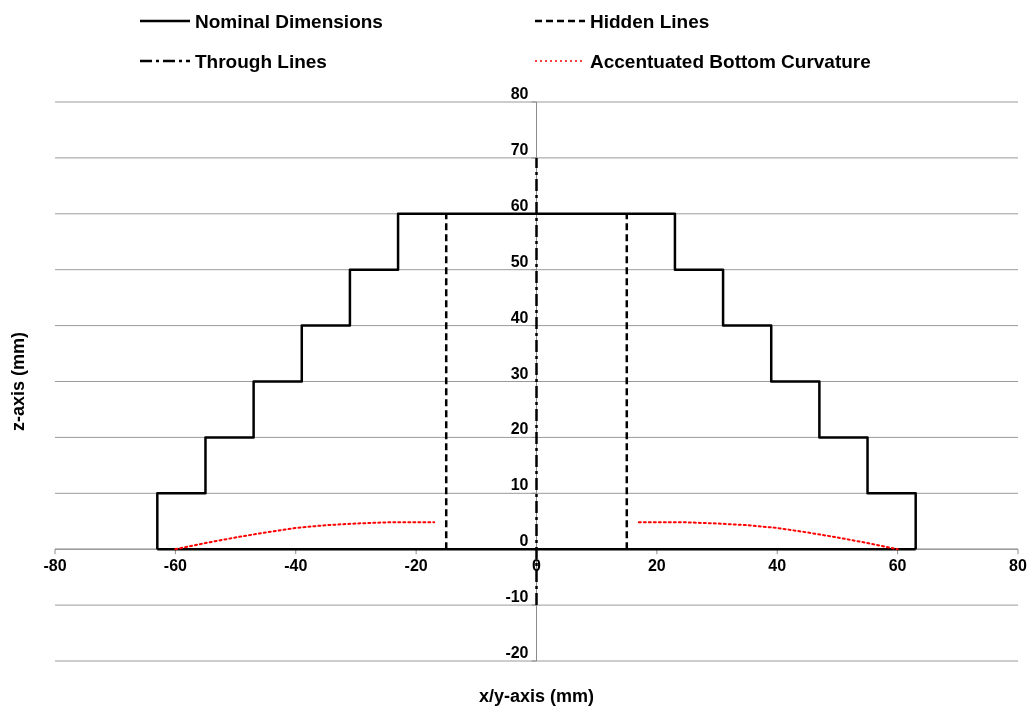 This screenshot has height=716, width=1035. Describe the element at coordinates (519, 205) in the screenshot. I see `y-tick-label: 60` at that location.